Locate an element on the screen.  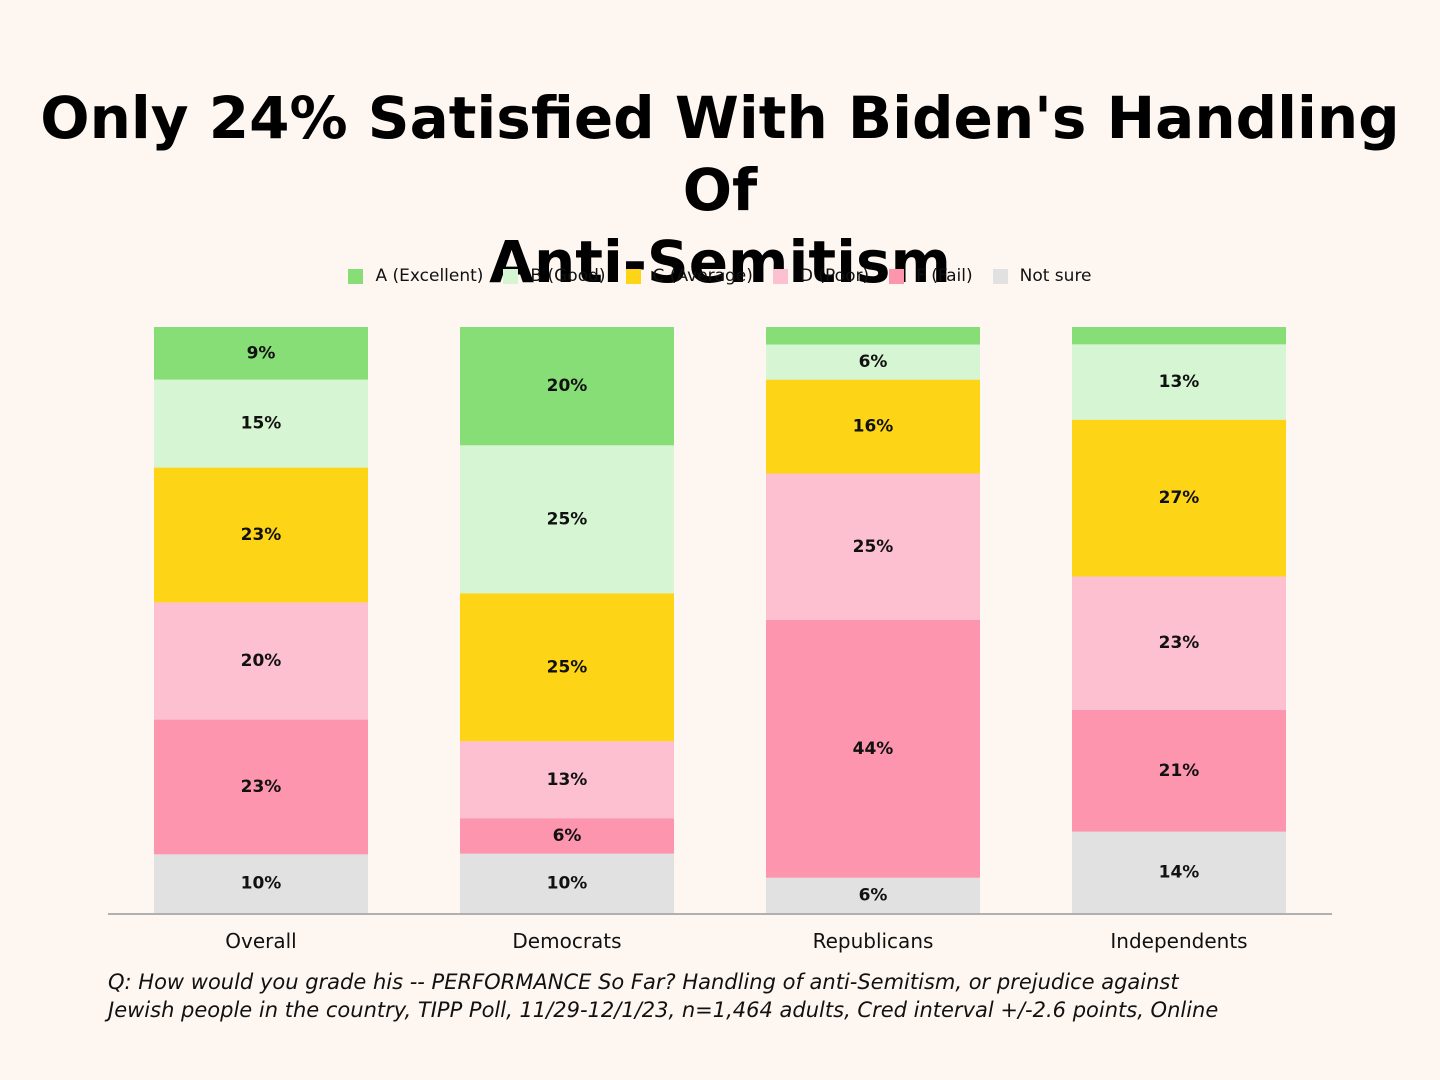
legend-item-1: A (Excellent) is located at coordinates (415, 276).